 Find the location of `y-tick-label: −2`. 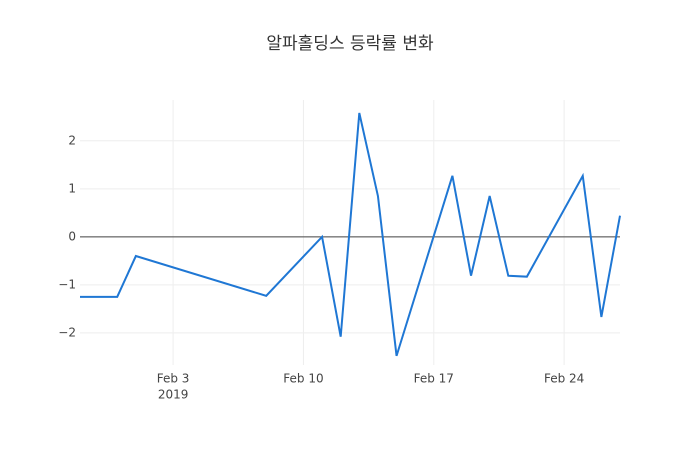

y-tick-label: −2 is located at coordinates (67, 332).